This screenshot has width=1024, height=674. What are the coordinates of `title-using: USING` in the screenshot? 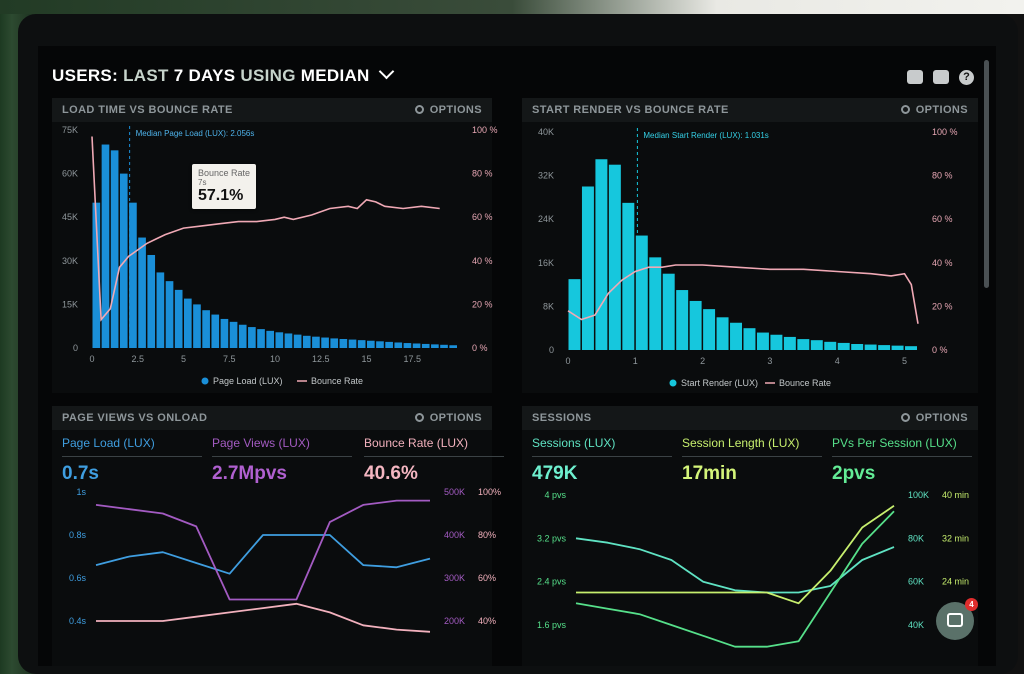 It's located at (268, 75).